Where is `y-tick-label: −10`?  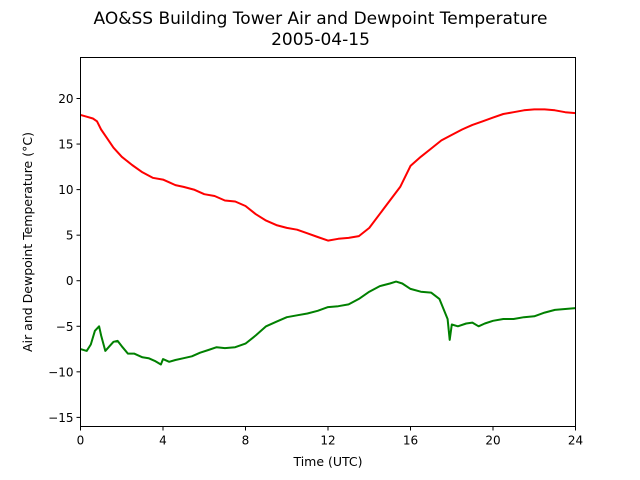
y-tick-label: −10 is located at coordinates (60, 372).